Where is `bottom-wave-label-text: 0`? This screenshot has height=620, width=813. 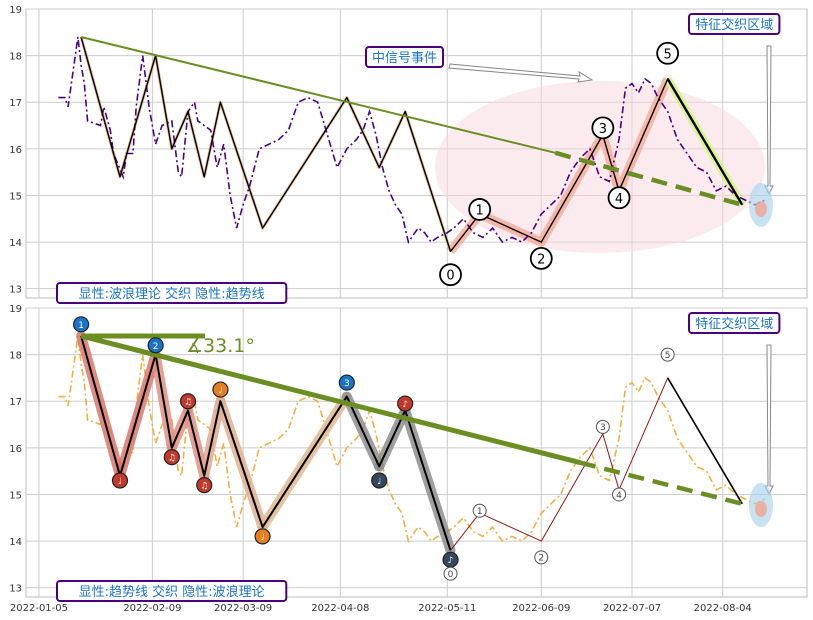 bottom-wave-label-text: 0 is located at coordinates (451, 575).